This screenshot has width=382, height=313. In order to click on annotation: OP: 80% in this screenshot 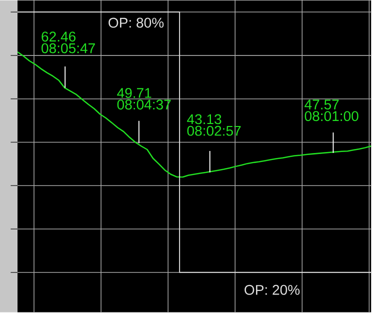, I will do `click(136, 23)`.